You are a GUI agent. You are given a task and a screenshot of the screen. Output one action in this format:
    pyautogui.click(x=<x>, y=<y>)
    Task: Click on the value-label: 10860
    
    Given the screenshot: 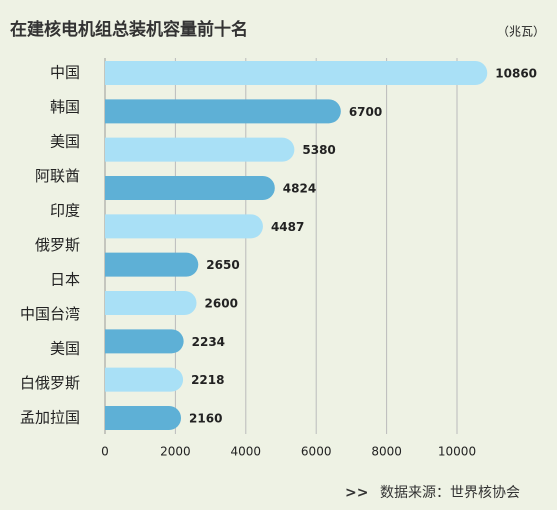 What is the action you would take?
    pyautogui.click(x=516, y=74)
    